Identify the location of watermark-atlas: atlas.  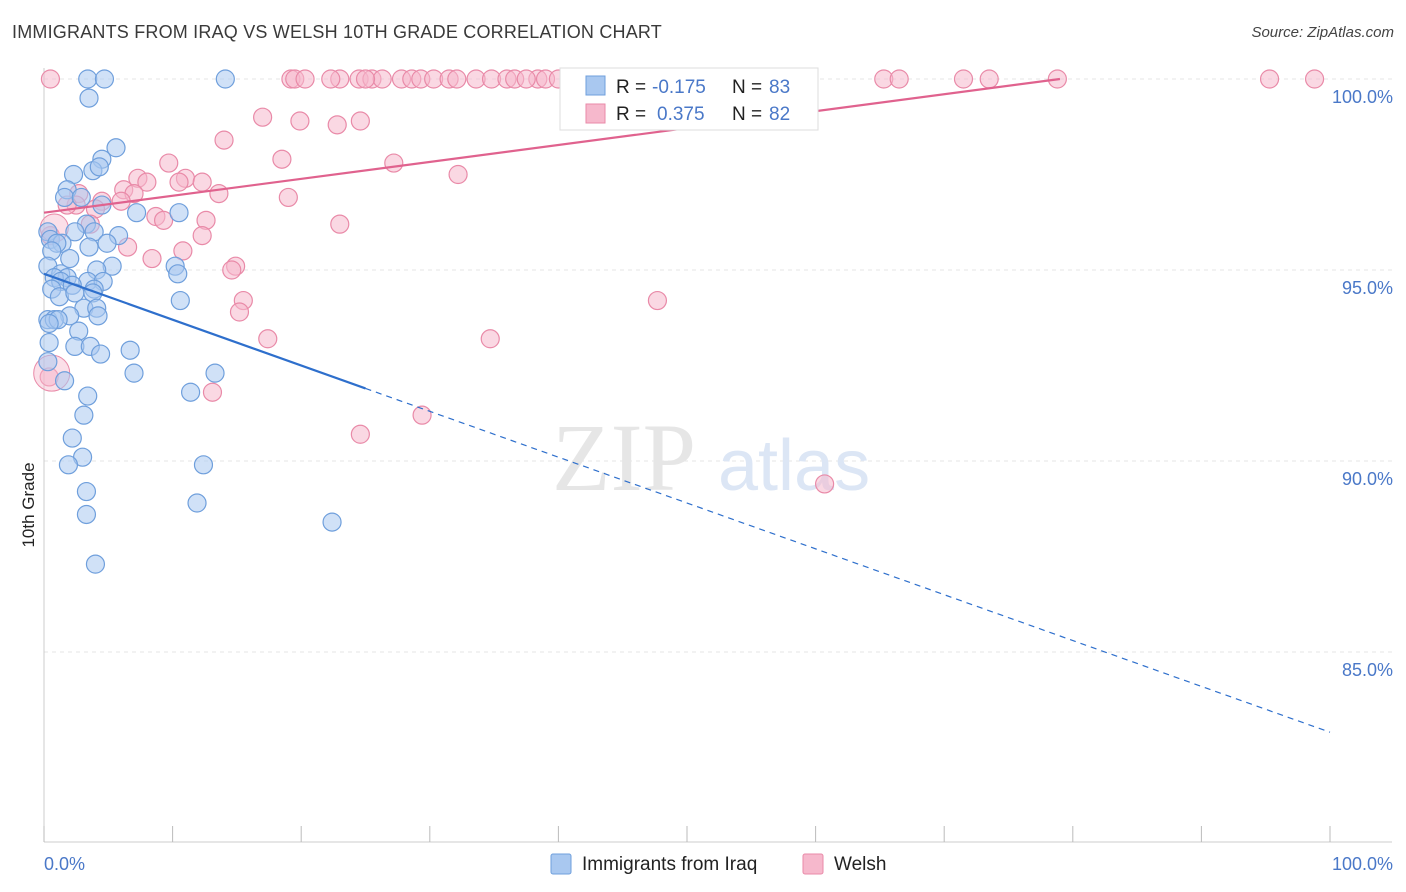
(794, 466).